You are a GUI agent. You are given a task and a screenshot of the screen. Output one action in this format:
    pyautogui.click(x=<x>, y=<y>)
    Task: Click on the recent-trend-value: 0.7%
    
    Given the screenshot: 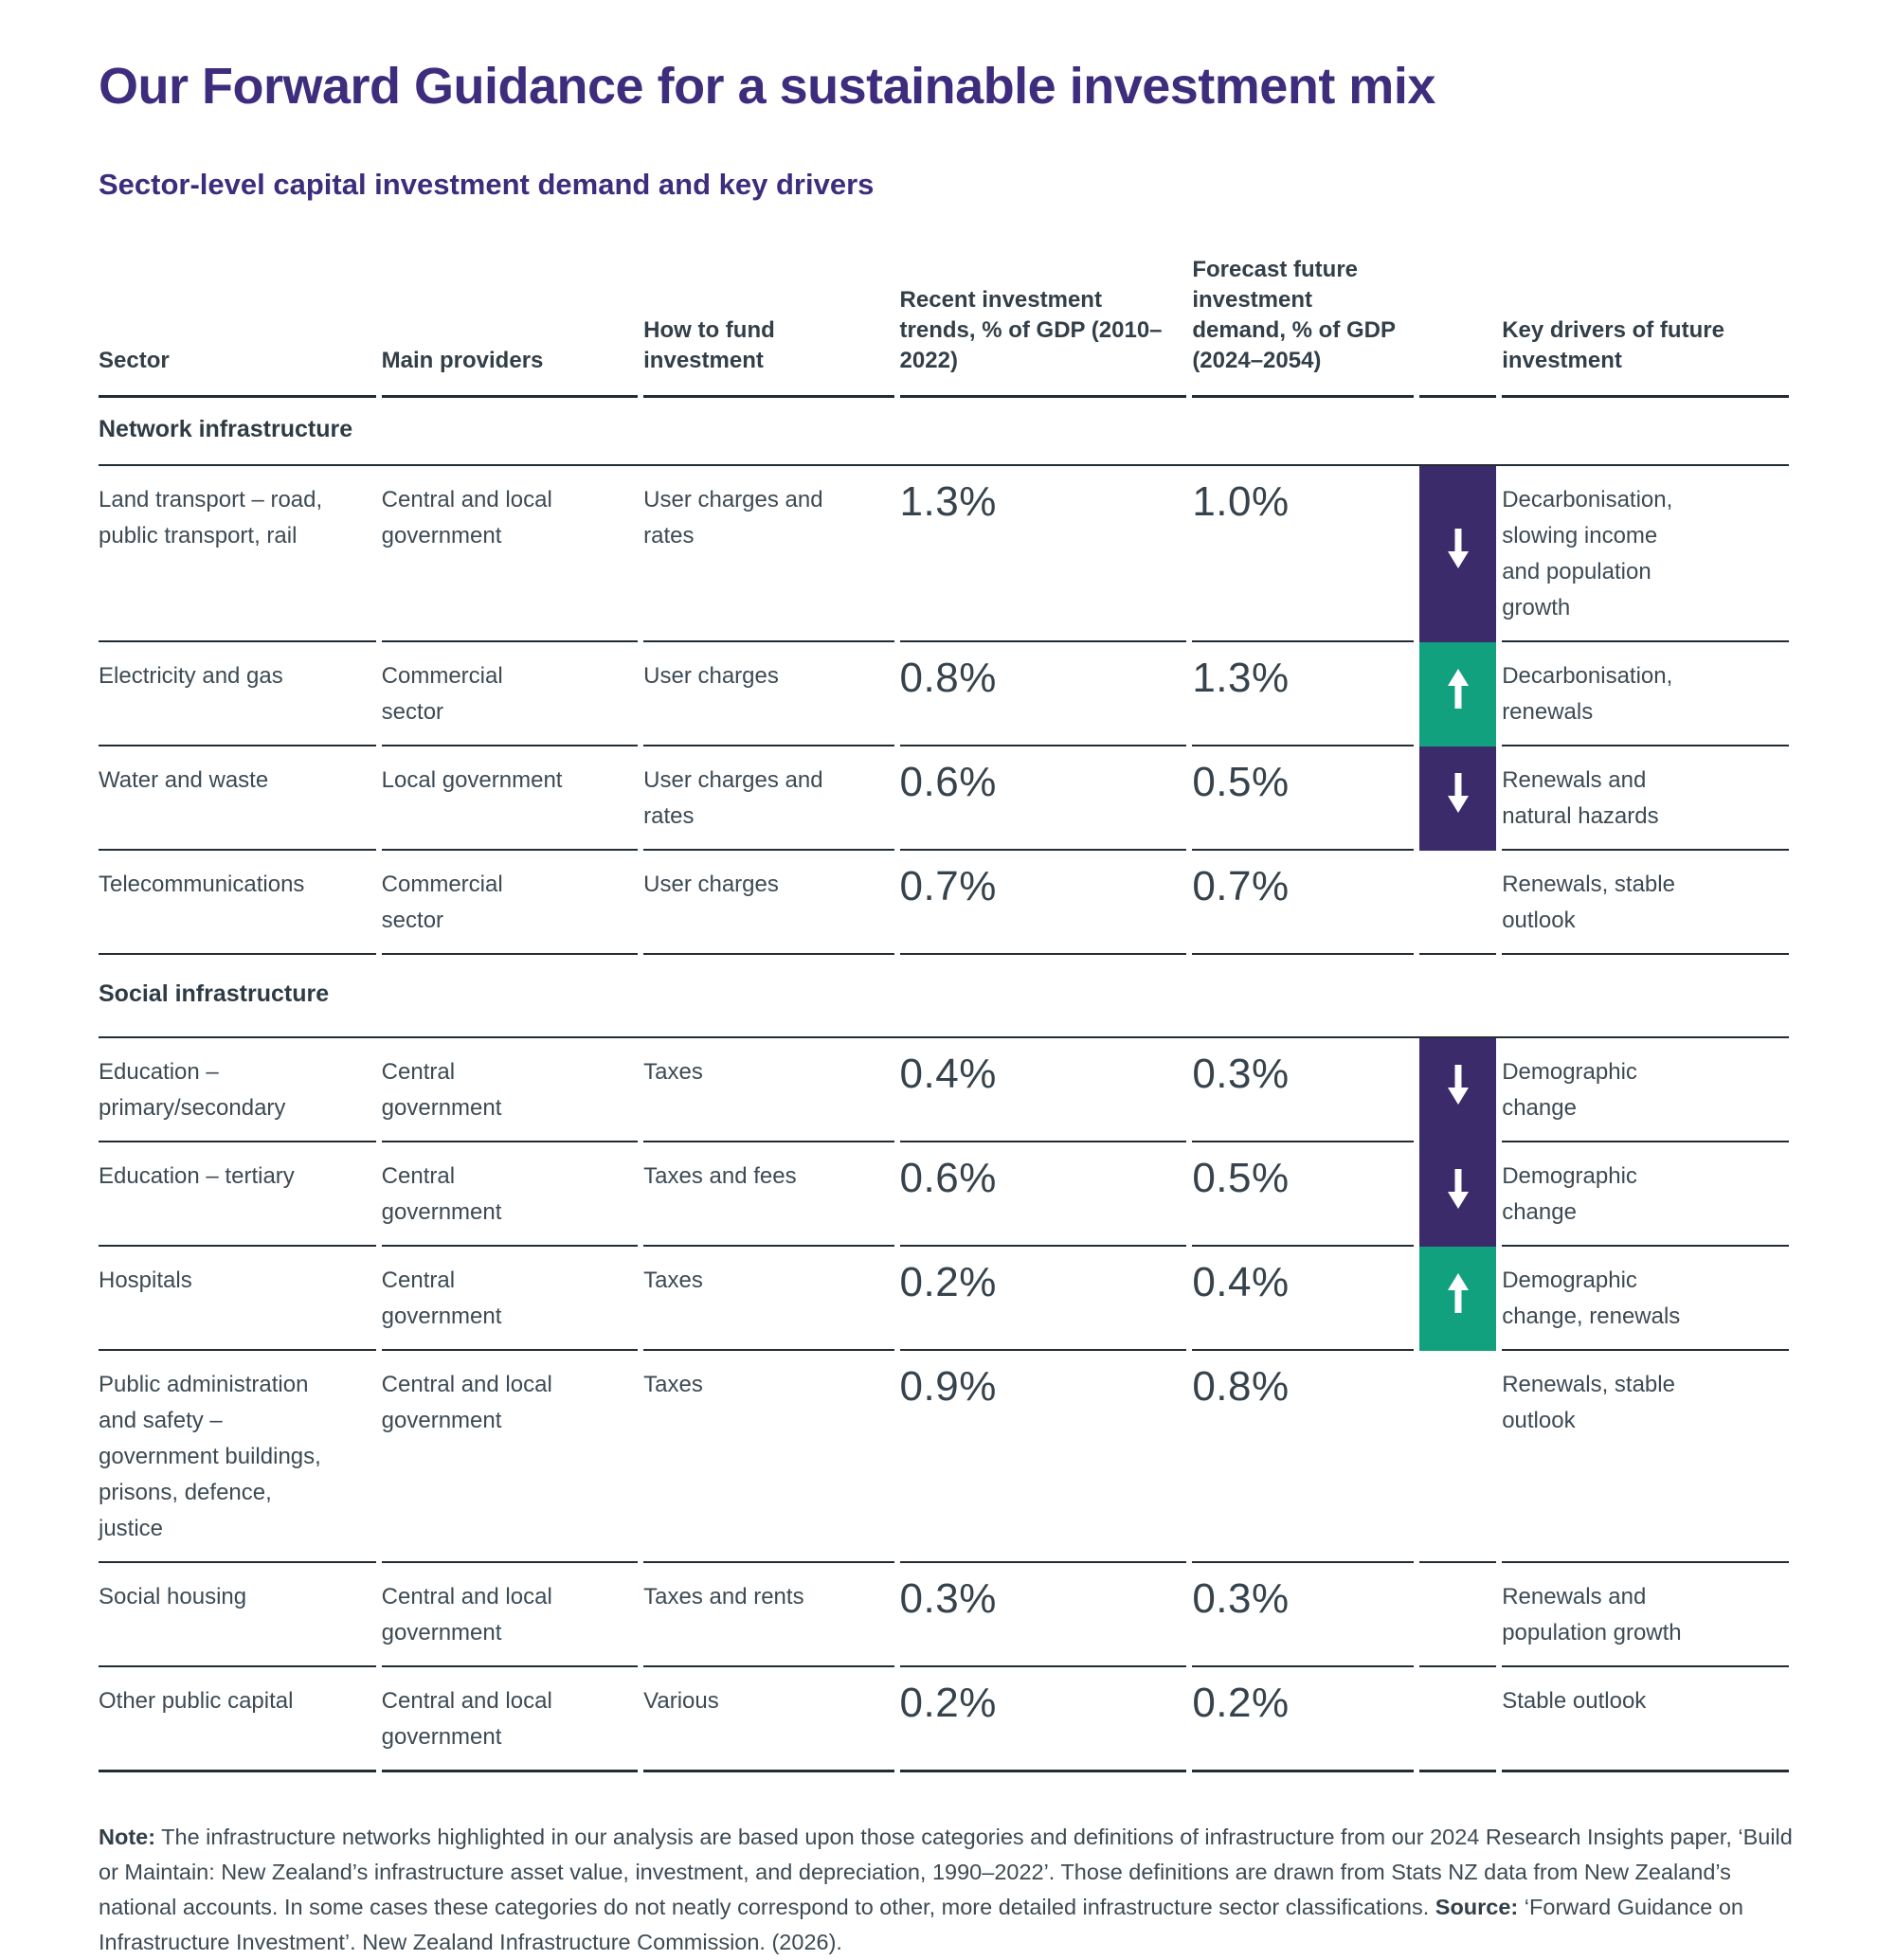 What is the action you would take?
    pyautogui.click(x=1043, y=903)
    